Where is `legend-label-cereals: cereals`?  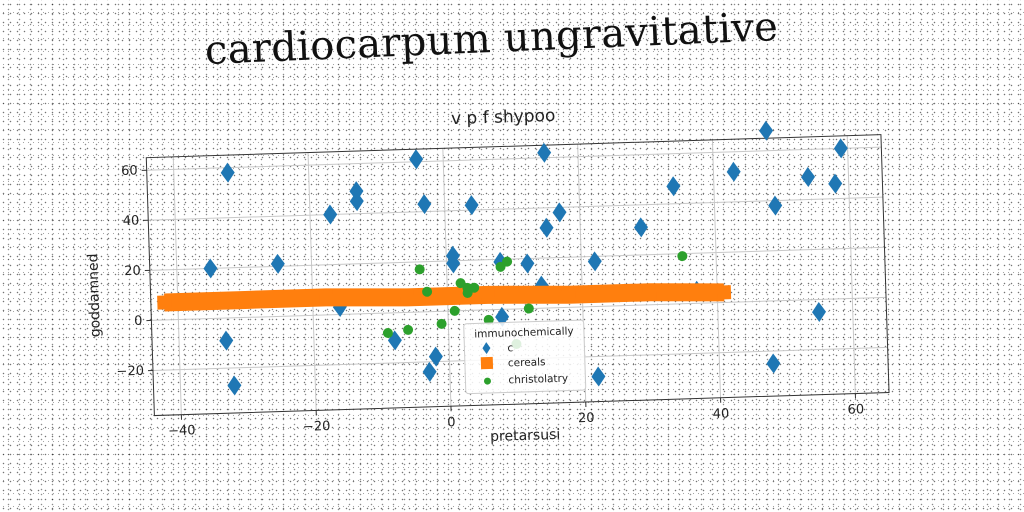
legend-label-cereals: cereals is located at coordinates (527, 362).